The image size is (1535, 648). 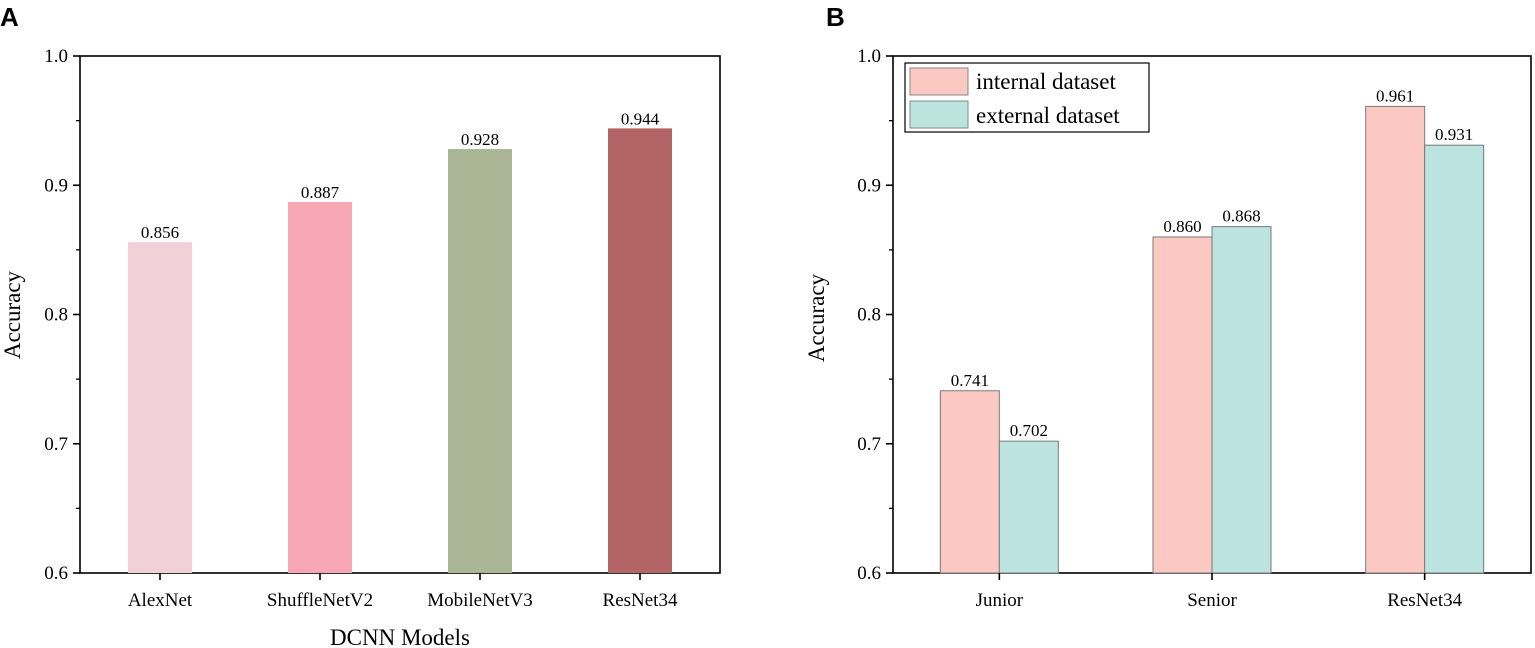 I want to click on panel-b-x-axis: Junior Senior ResNet34, so click(x=1219, y=592).